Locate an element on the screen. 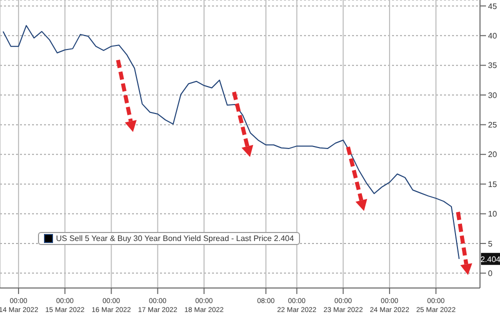  y-tick-label: 5 is located at coordinates (490, 243).